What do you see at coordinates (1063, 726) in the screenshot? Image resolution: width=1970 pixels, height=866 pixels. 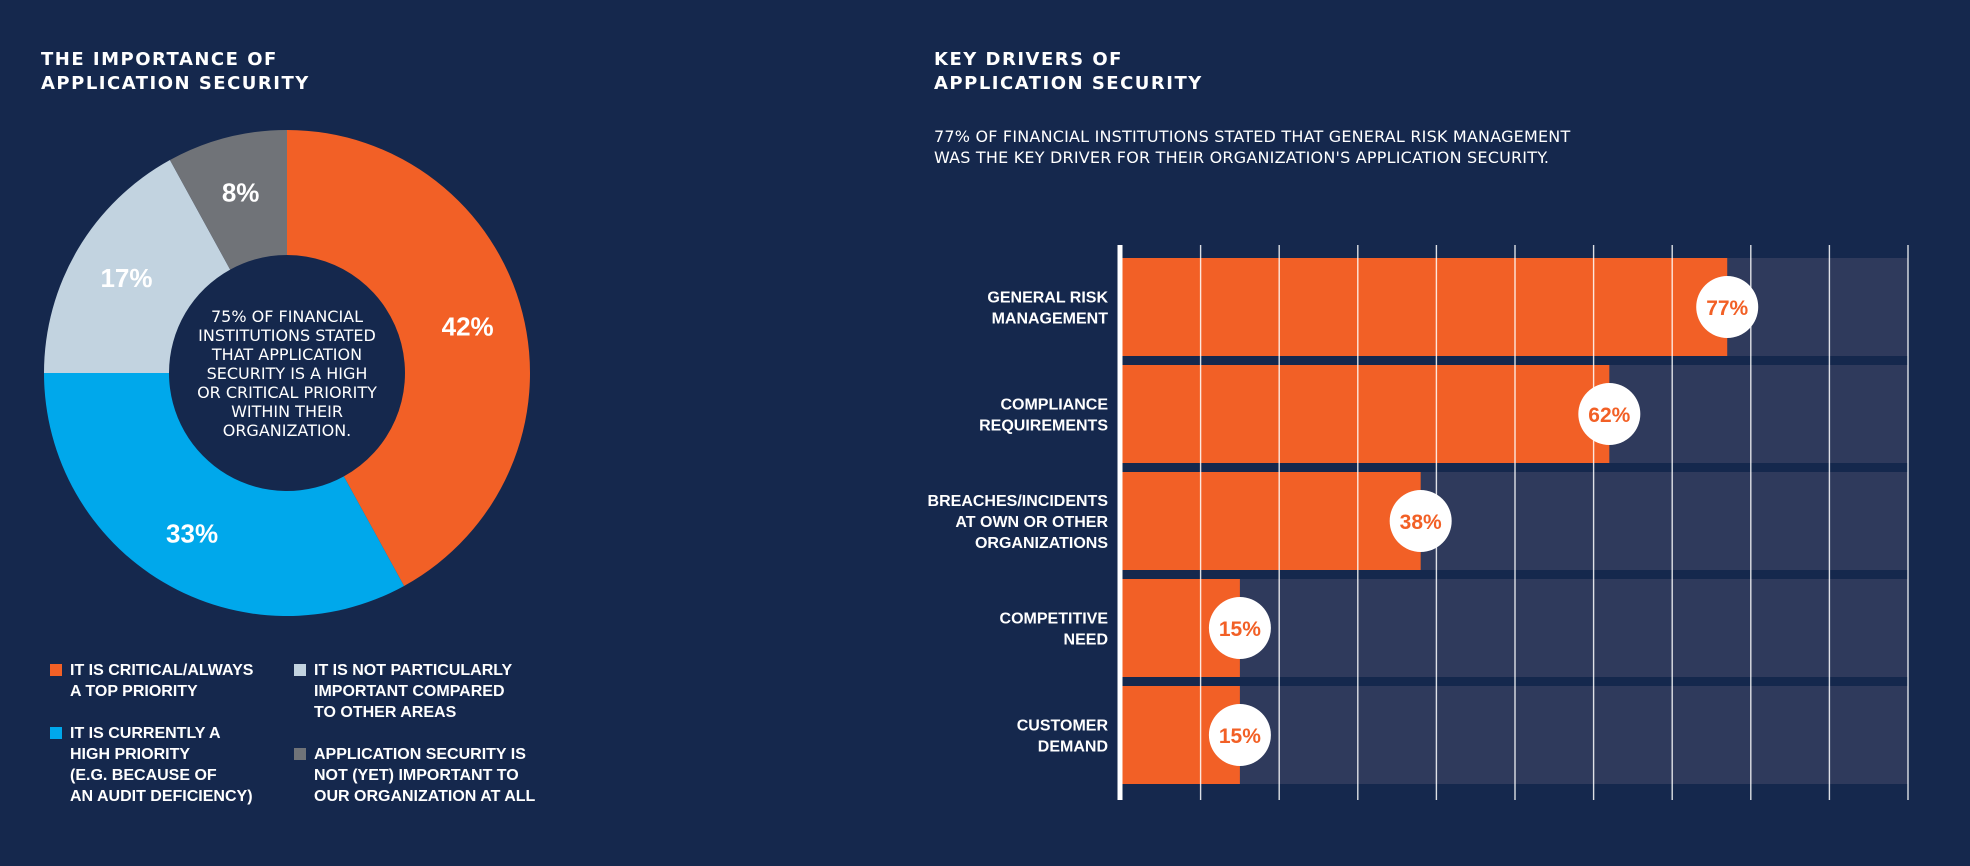 I see `category-label: CUSTOMER` at bounding box center [1063, 726].